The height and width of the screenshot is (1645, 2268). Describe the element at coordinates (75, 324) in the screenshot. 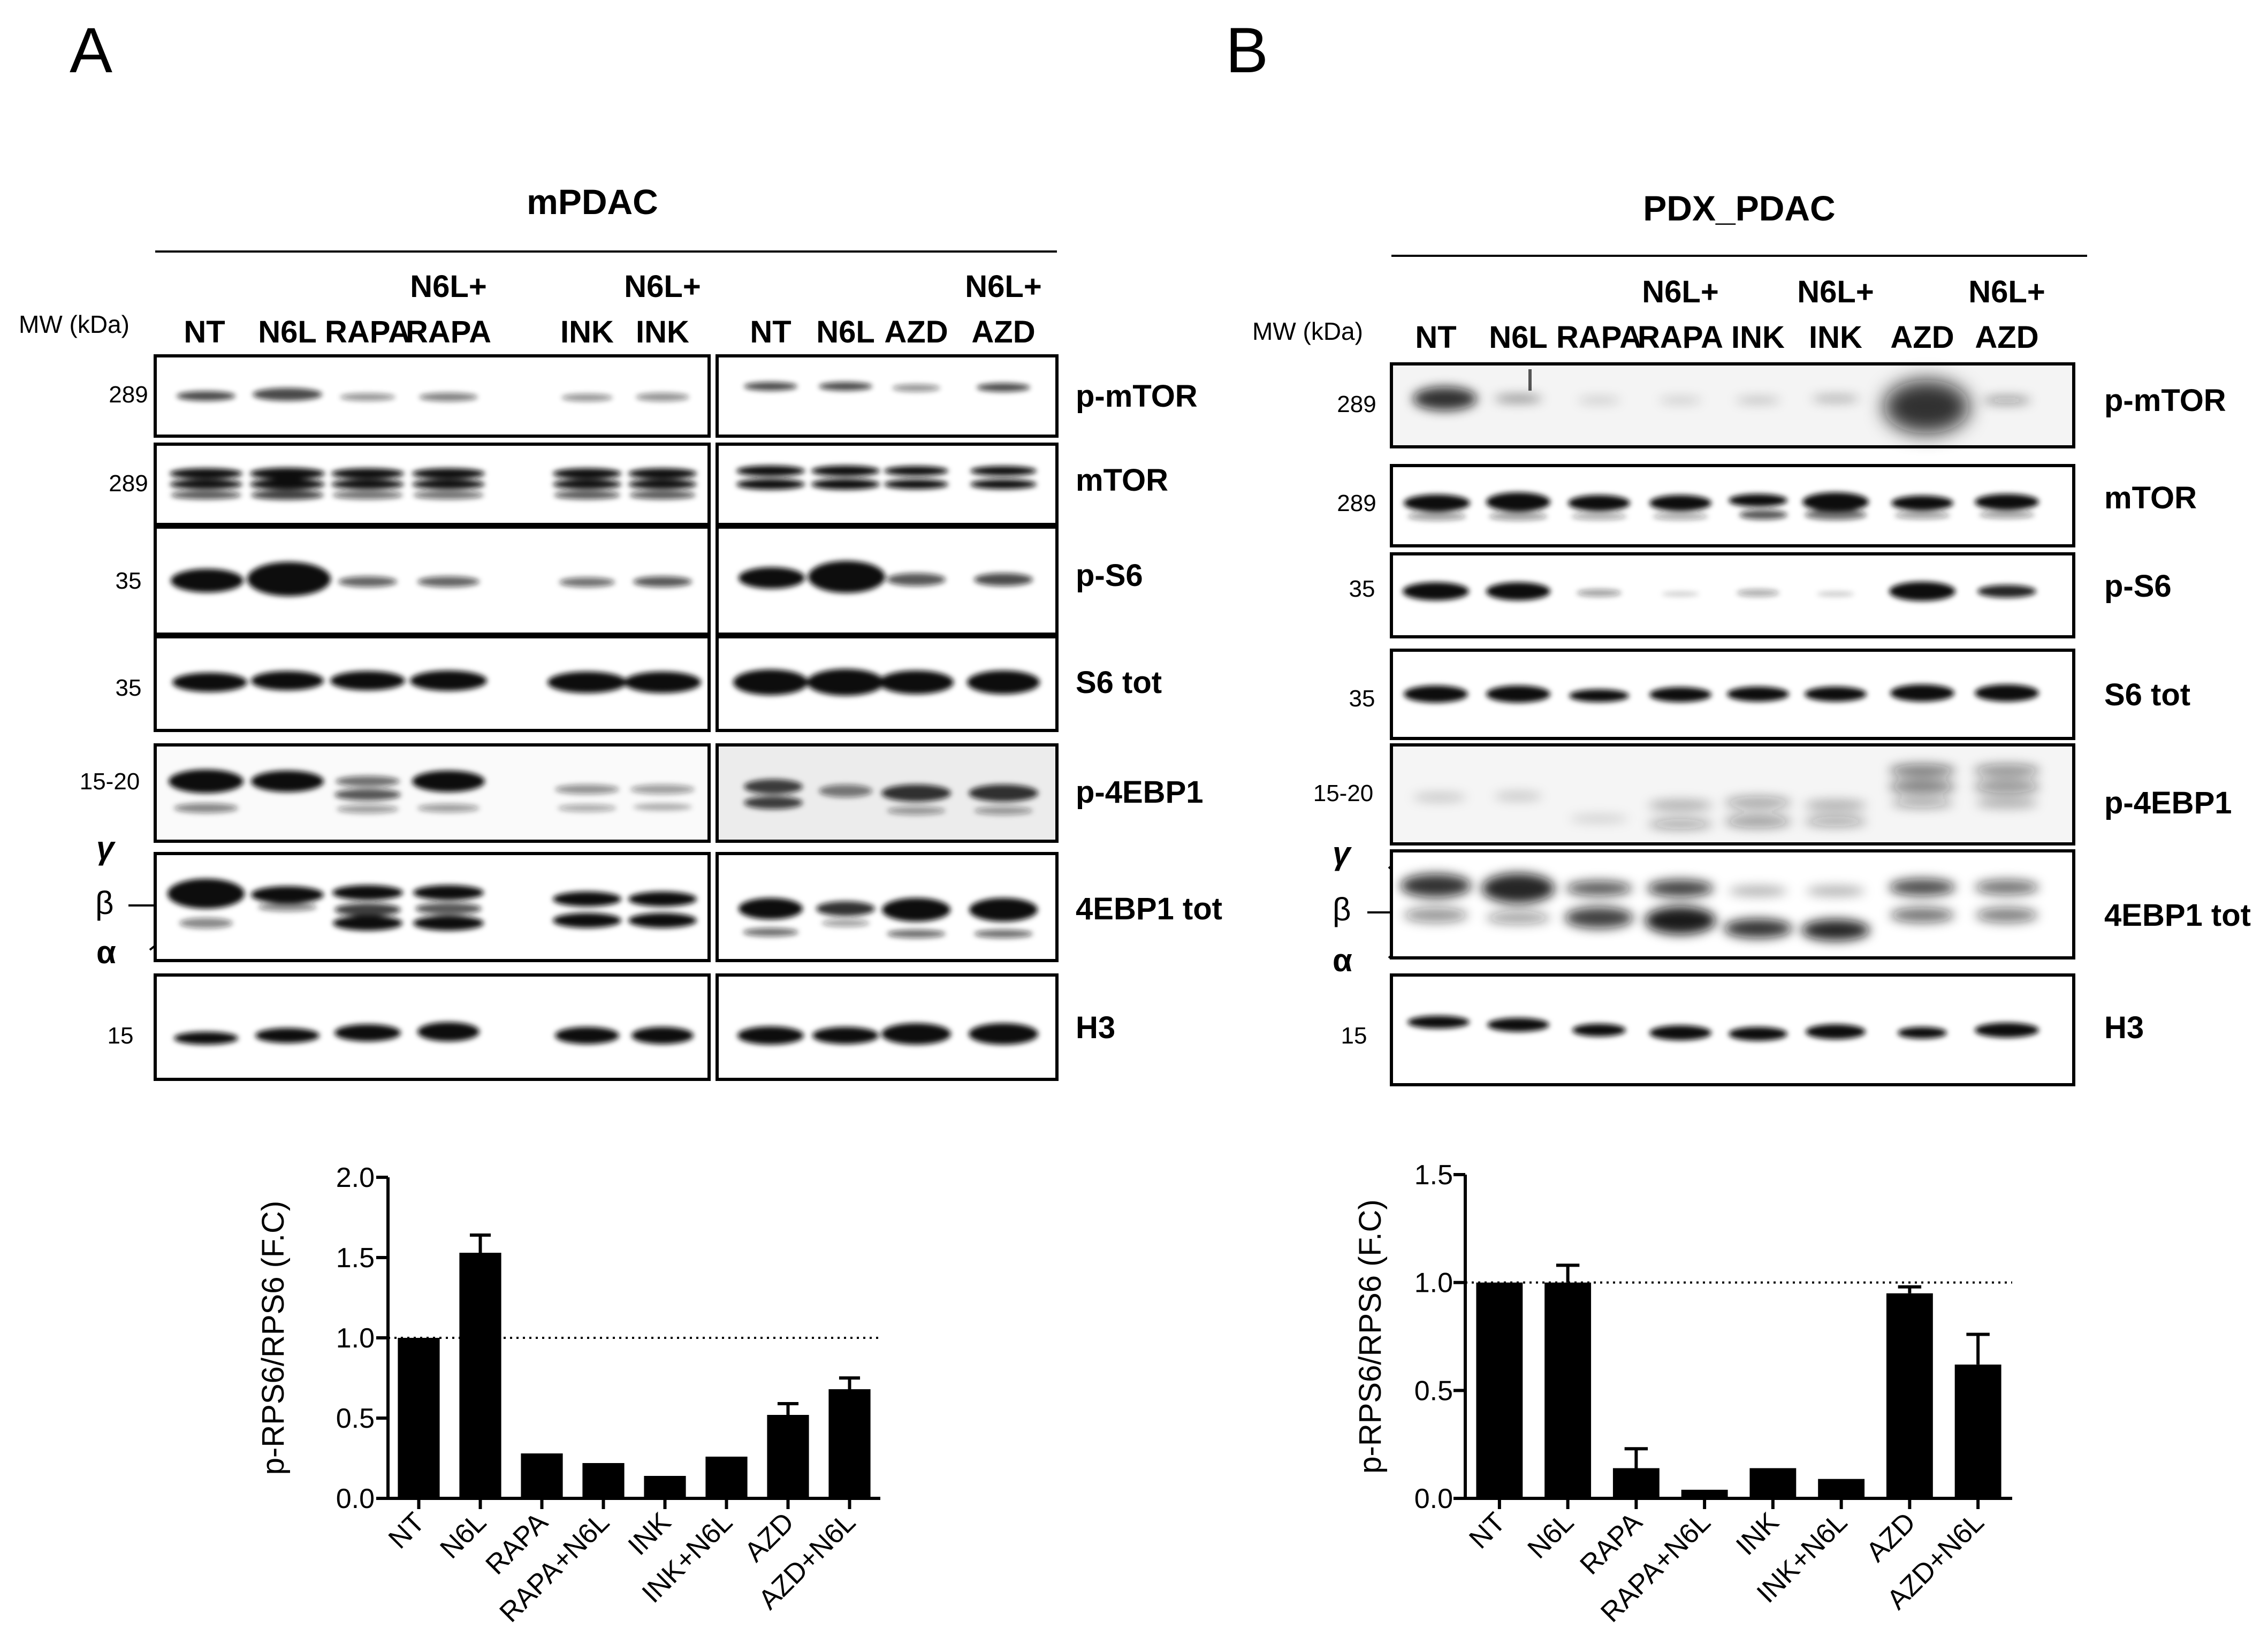

I see `panel-a-mw-header: MW (kDa)` at that location.